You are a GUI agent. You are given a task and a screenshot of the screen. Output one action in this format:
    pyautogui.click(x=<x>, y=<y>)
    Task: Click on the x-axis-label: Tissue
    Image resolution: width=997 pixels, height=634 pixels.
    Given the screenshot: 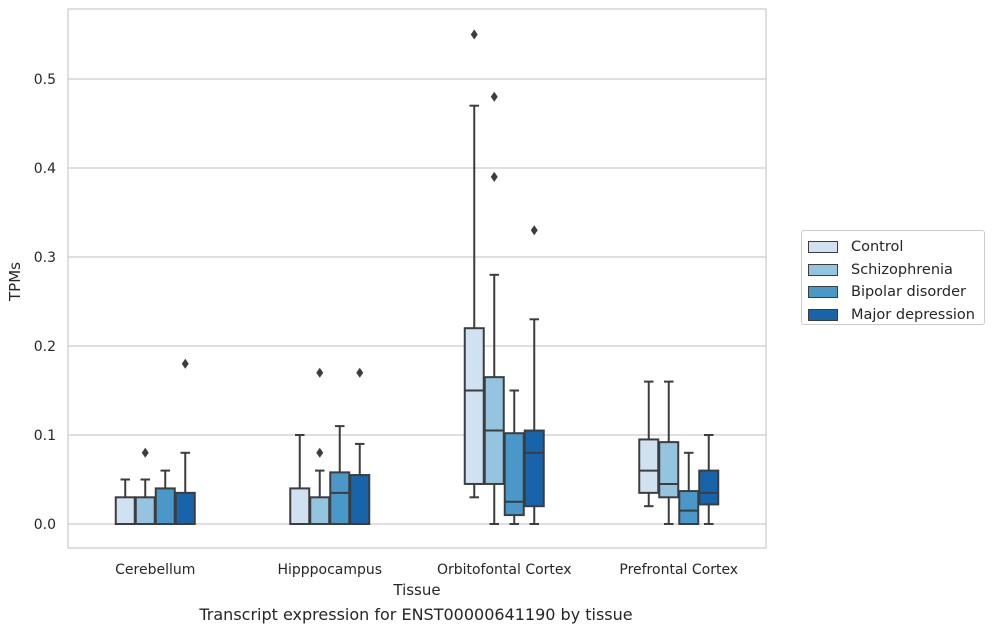 What is the action you would take?
    pyautogui.click(x=416, y=590)
    